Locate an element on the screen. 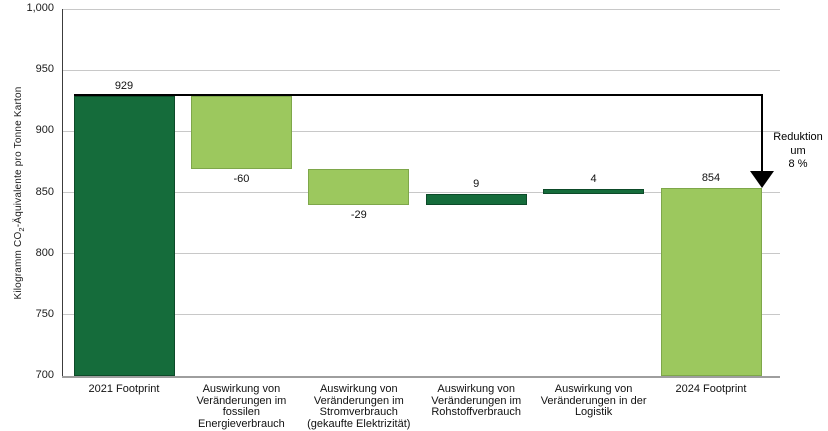  bar-value-label: -60 is located at coordinates (241, 179).